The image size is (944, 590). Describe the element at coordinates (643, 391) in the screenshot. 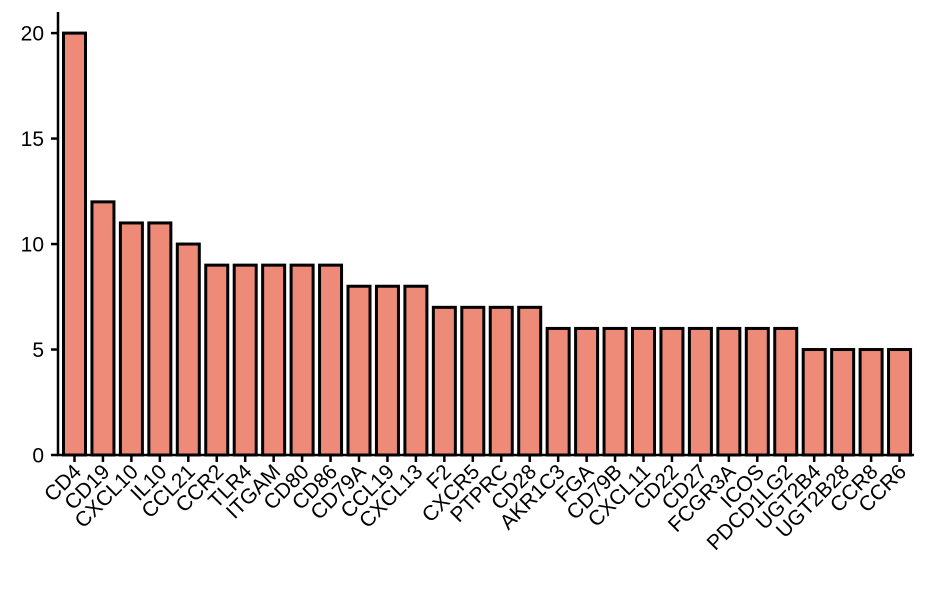

I see `bar-cxcl11` at that location.